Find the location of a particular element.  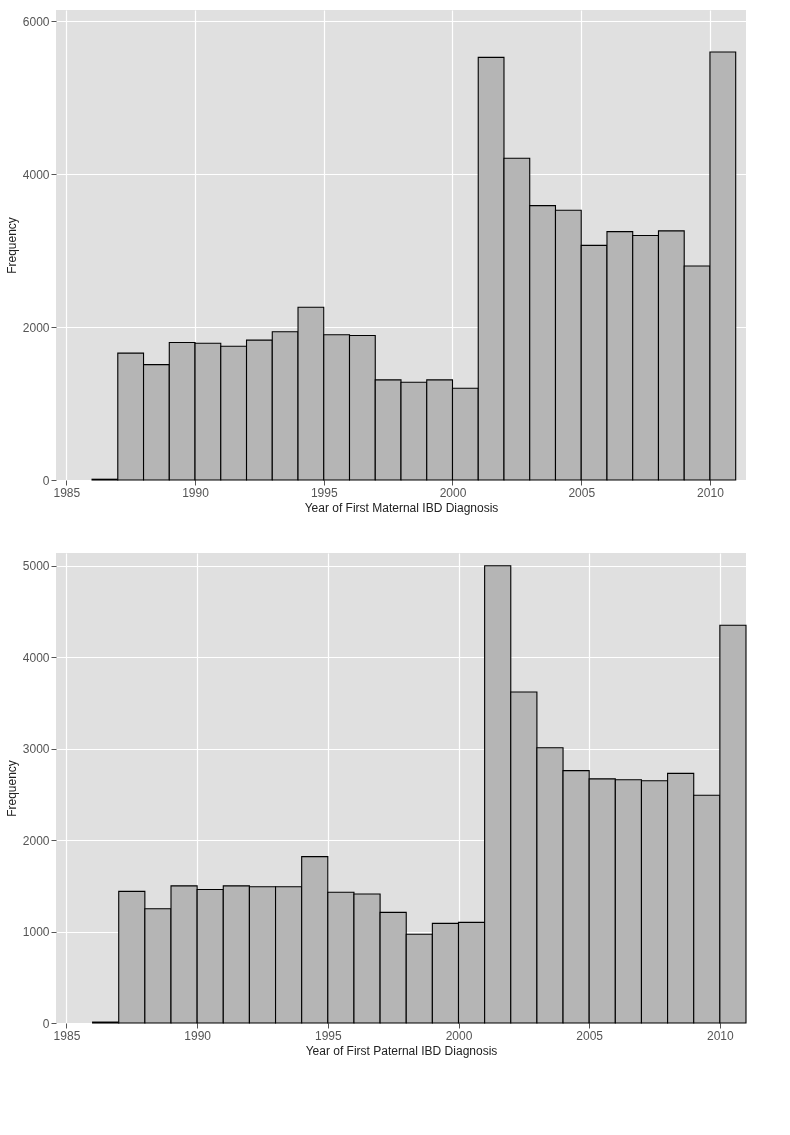

x-axis-title: Year of First Maternal IBD Diagnosis is located at coordinates (401, 507).